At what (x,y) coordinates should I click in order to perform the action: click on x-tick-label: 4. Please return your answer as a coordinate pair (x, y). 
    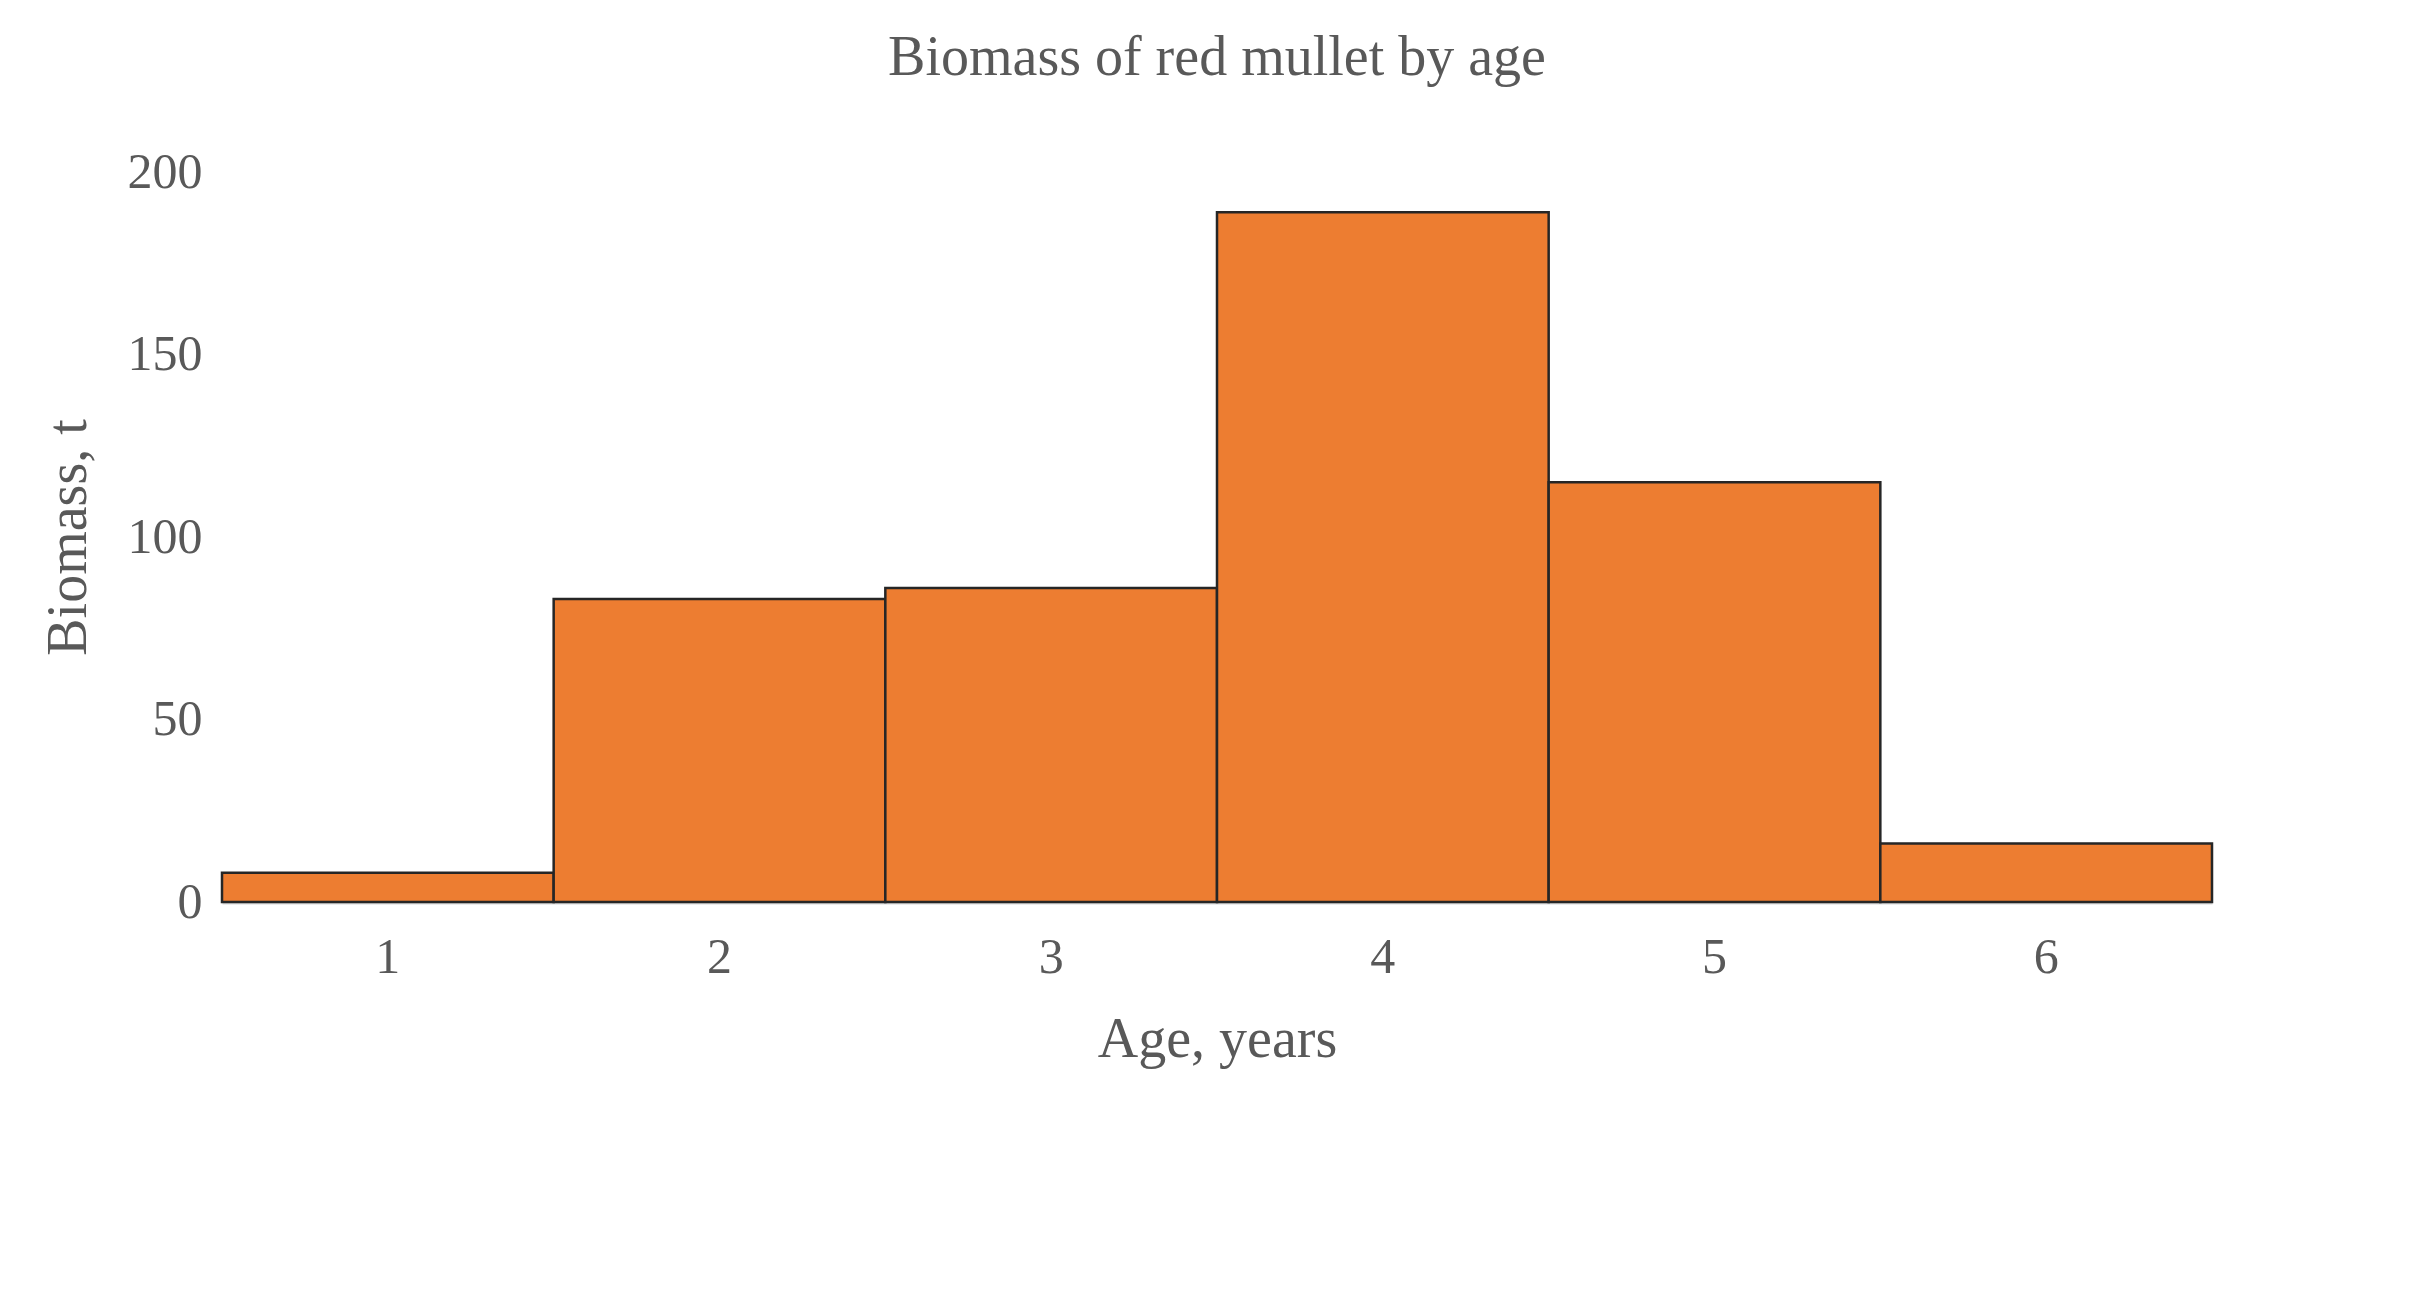
    Looking at the image, I should click on (1383, 955).